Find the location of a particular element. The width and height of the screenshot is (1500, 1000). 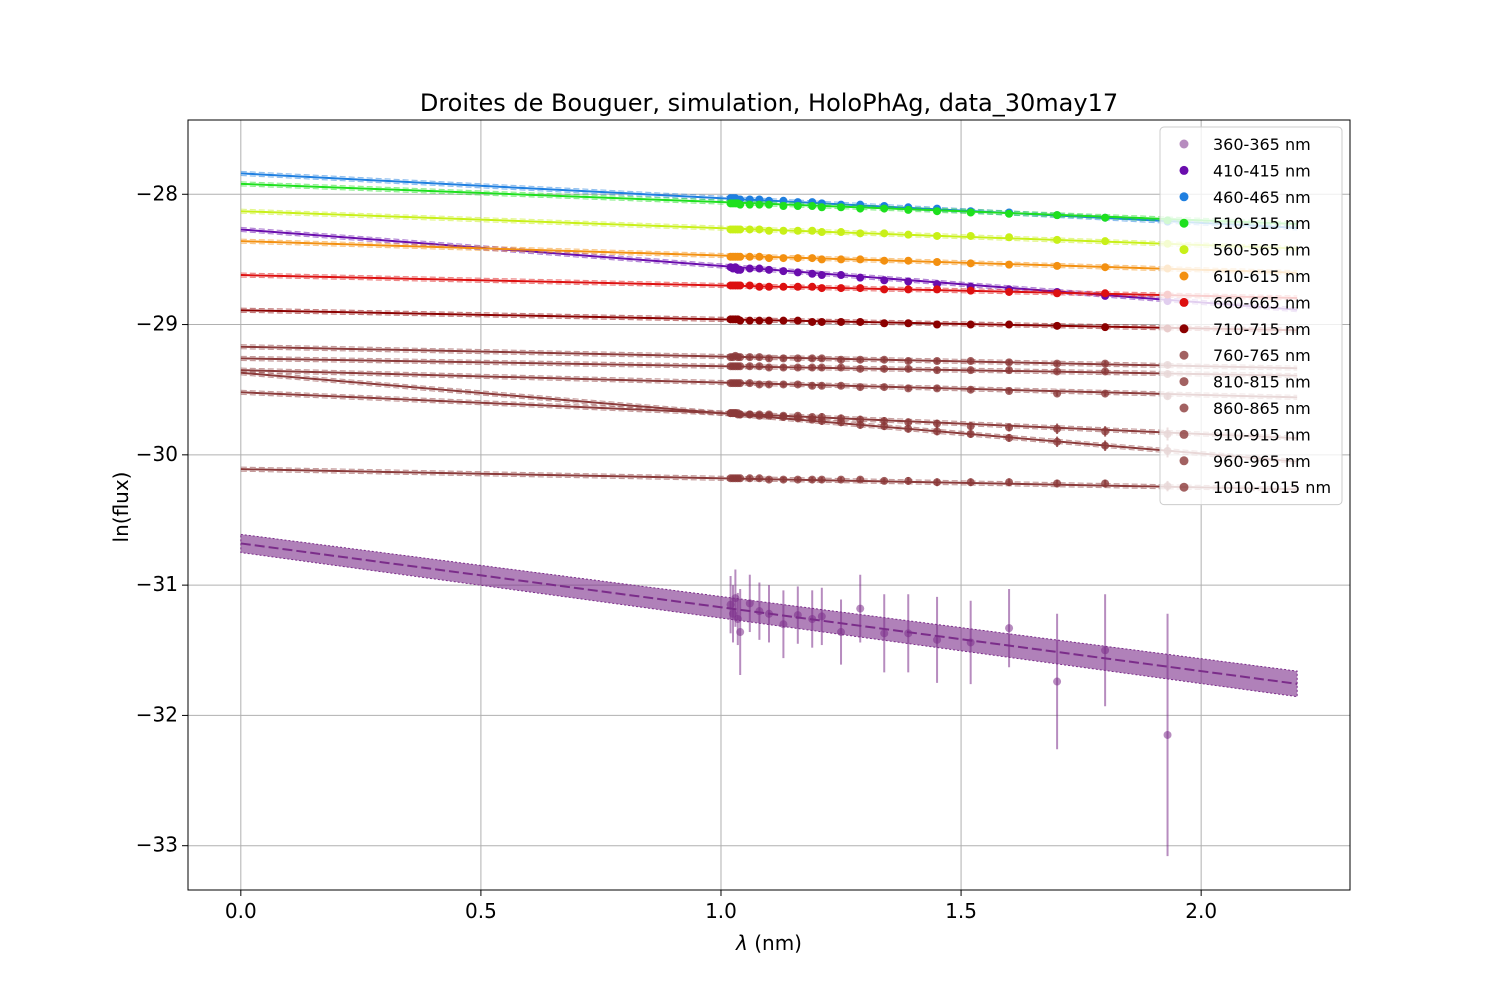

legend-label: 560-565 nm is located at coordinates (1262, 250).